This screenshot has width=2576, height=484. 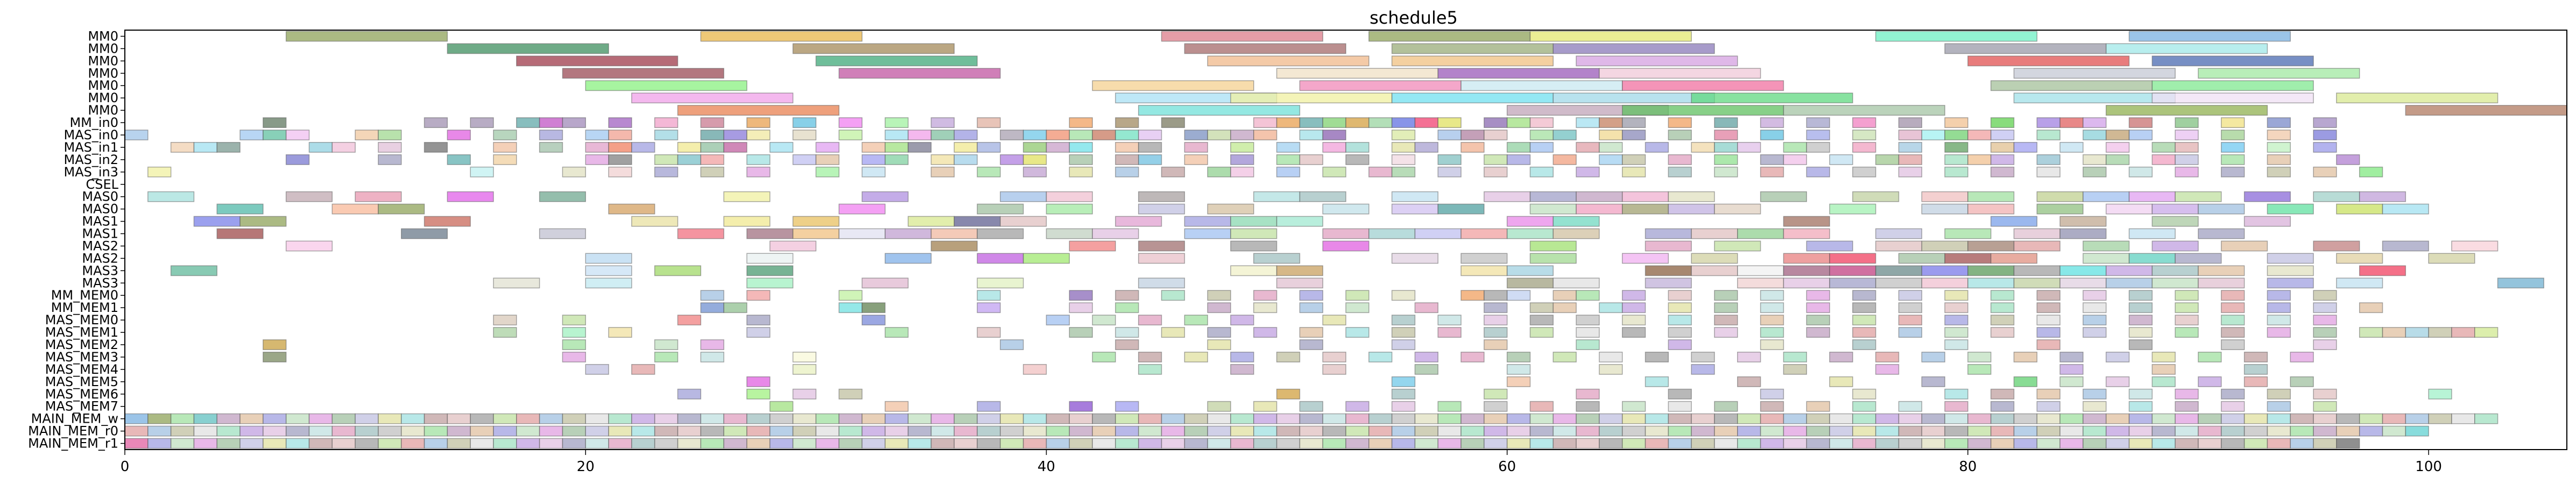 What do you see at coordinates (100, 271) in the screenshot?
I see `y-tick-label: MAS3` at bounding box center [100, 271].